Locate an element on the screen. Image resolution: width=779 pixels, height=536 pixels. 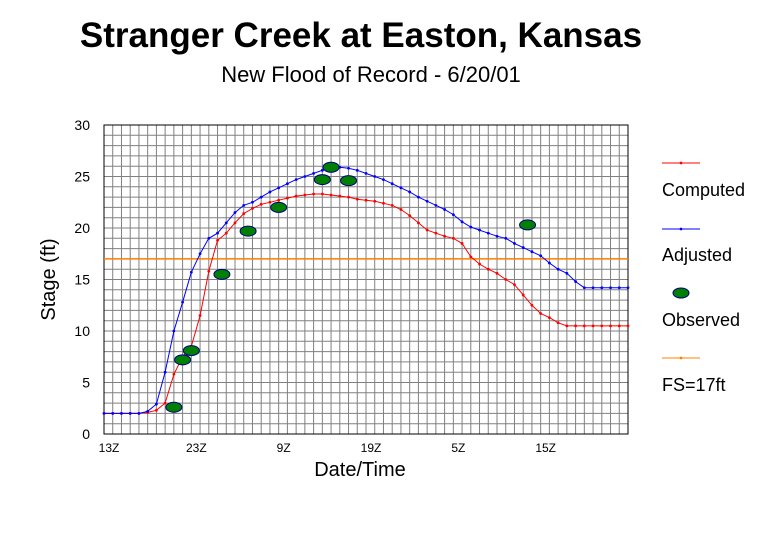
legend-symbol-observed is located at coordinates (681, 293).